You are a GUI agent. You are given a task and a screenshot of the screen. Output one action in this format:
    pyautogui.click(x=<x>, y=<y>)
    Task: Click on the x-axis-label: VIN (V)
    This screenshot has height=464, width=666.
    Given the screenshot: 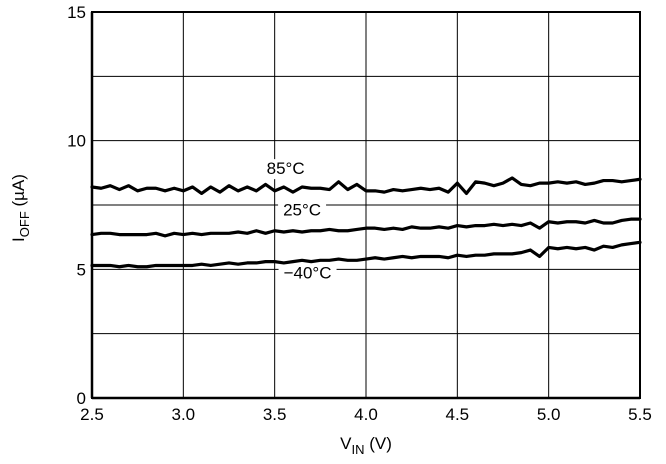 What is the action you would take?
    pyautogui.click(x=366, y=445)
    